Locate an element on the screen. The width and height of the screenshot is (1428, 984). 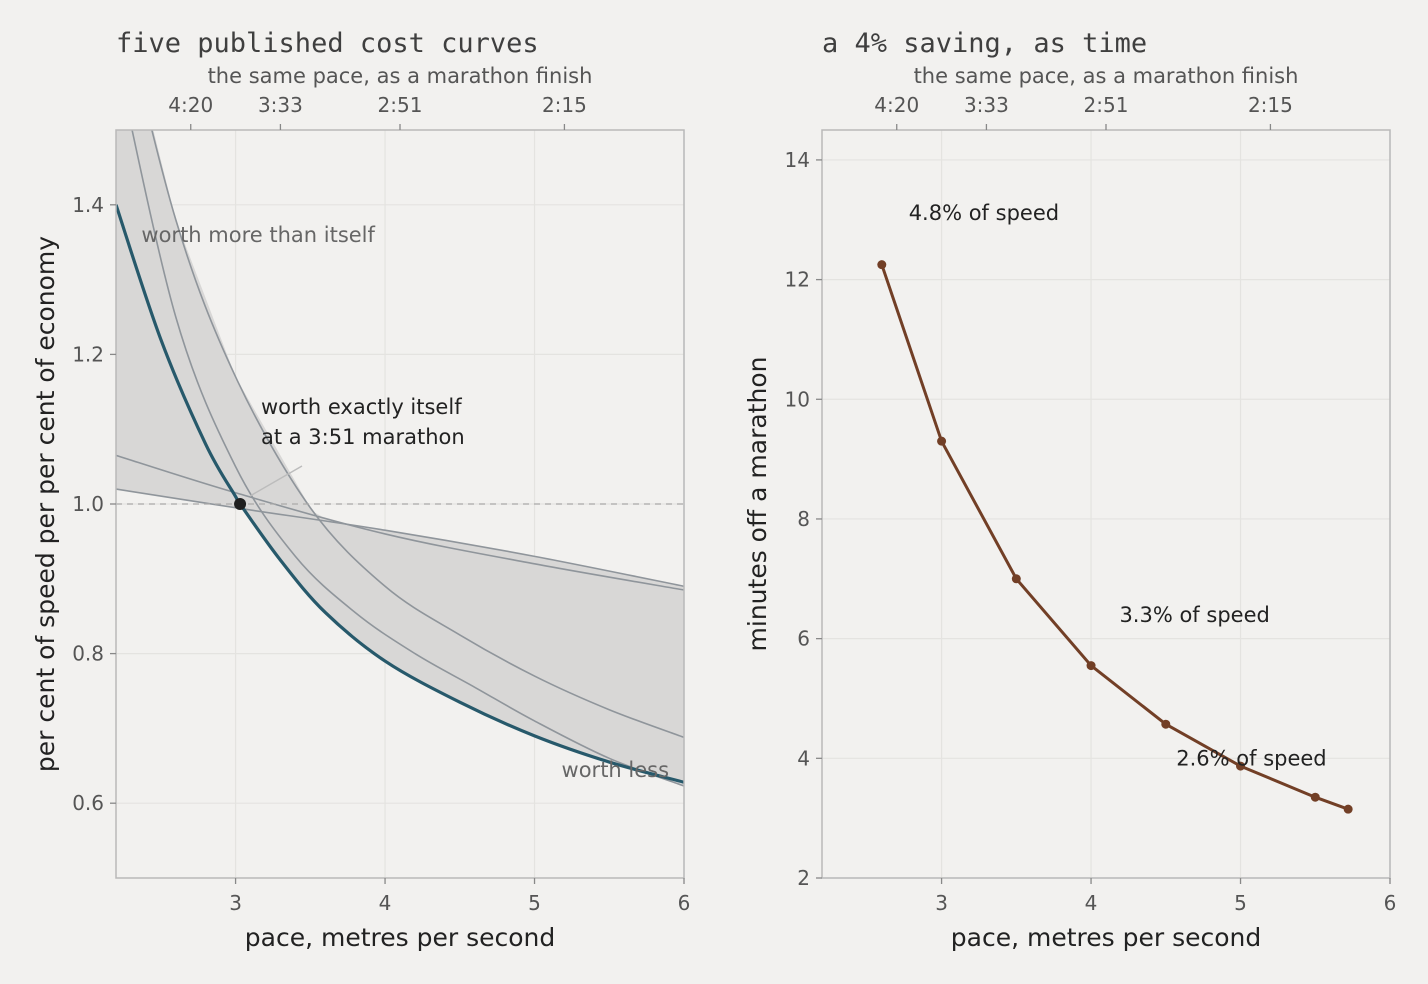
right-secondary-axis-label: the same pace, as a marathon finish is located at coordinates (1106, 76).